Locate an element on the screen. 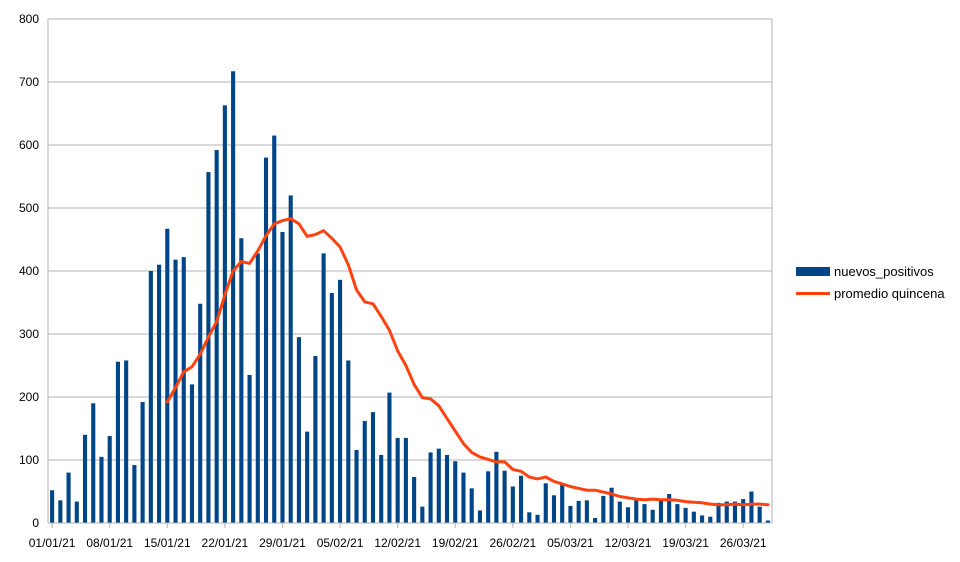 The image size is (960, 562). legend: nuevos_positivos promedio quincena is located at coordinates (870, 282).